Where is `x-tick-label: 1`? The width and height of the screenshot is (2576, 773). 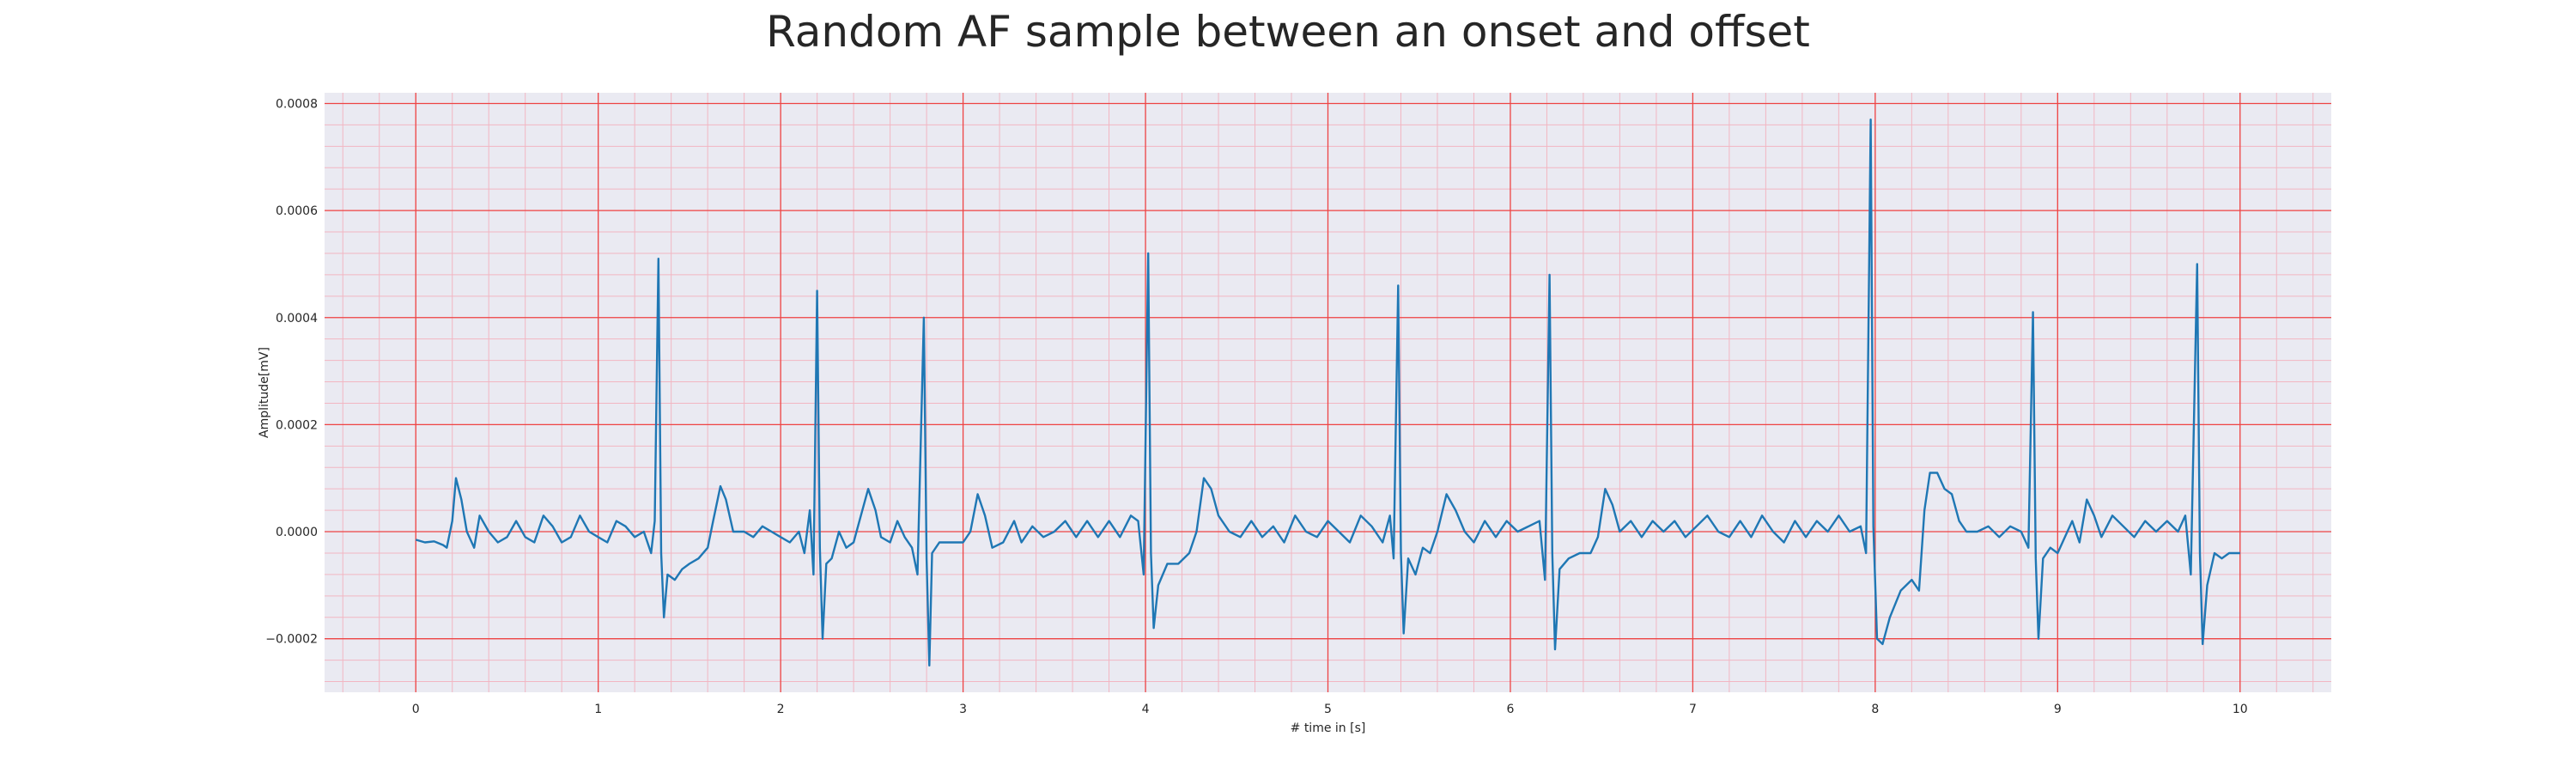 x-tick-label: 1 is located at coordinates (598, 709).